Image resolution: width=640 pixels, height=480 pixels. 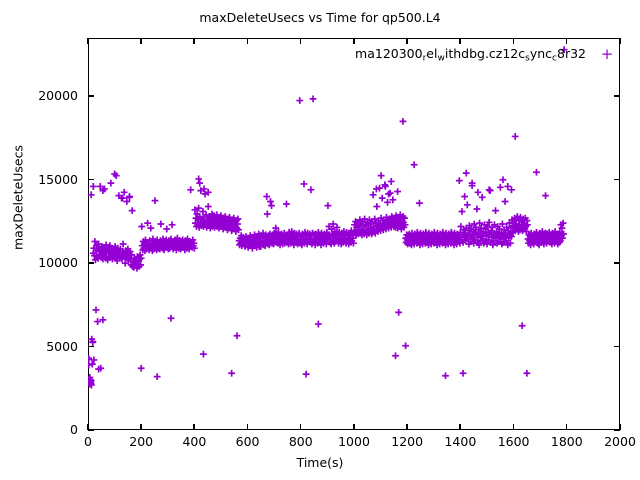 I want to click on legend-entry-label: ma120300relwithdbg.cz12csyncc8r32, so click(x=470, y=55).